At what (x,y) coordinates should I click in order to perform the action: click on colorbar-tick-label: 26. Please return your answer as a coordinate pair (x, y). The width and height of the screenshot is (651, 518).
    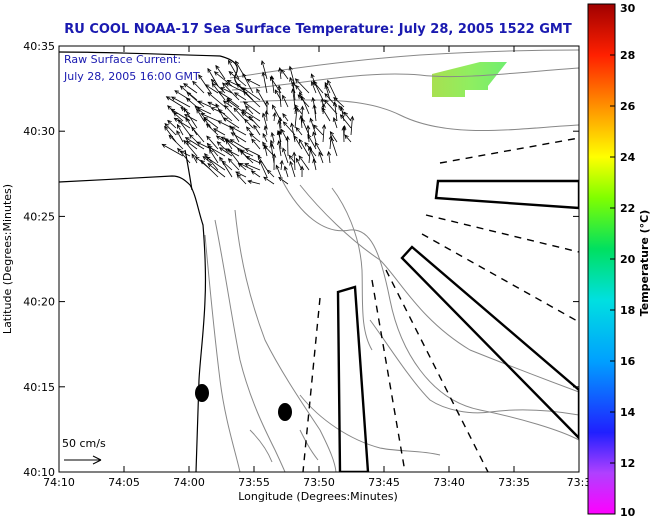
    Looking at the image, I should click on (628, 106).